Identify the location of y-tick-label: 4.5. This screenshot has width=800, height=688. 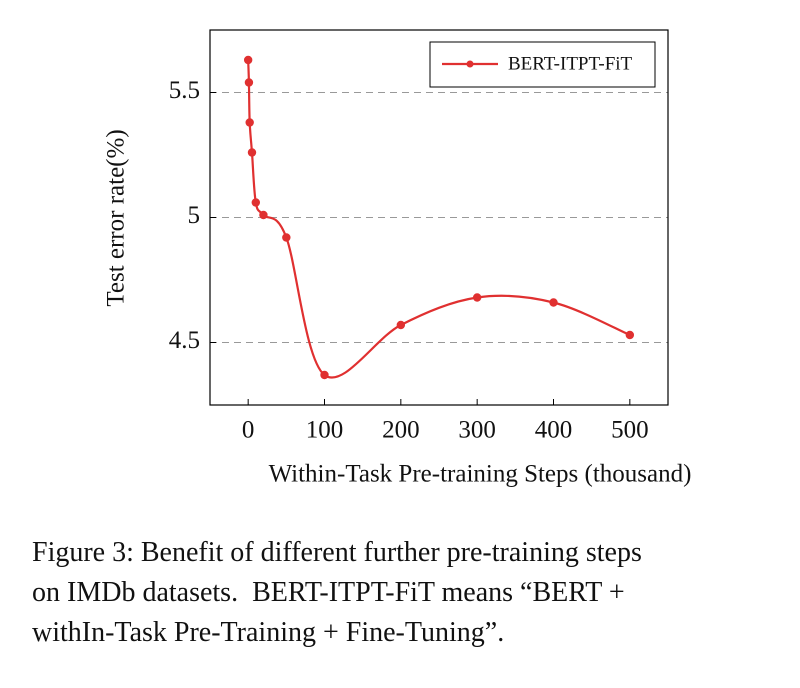
(184, 340).